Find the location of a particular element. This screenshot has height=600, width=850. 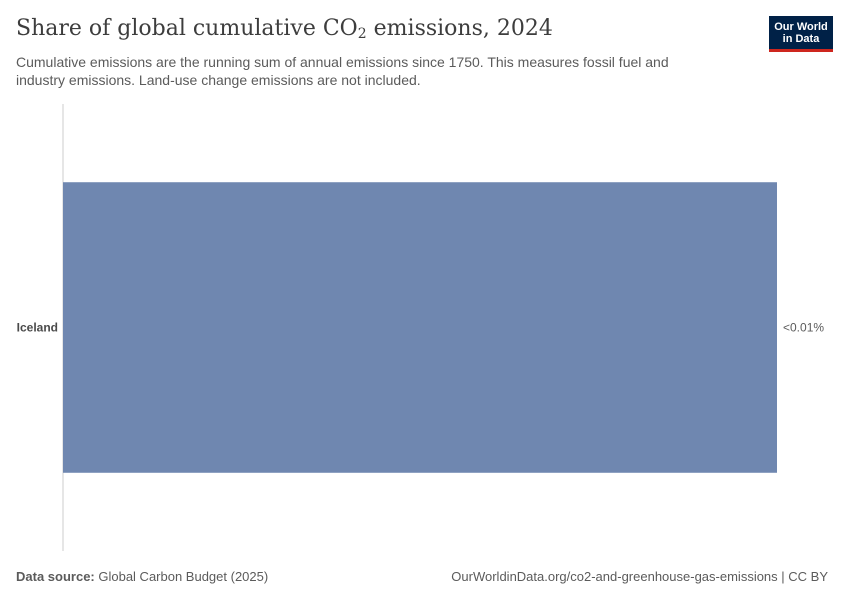

owid-logo: Our World in Data is located at coordinates (801, 34).